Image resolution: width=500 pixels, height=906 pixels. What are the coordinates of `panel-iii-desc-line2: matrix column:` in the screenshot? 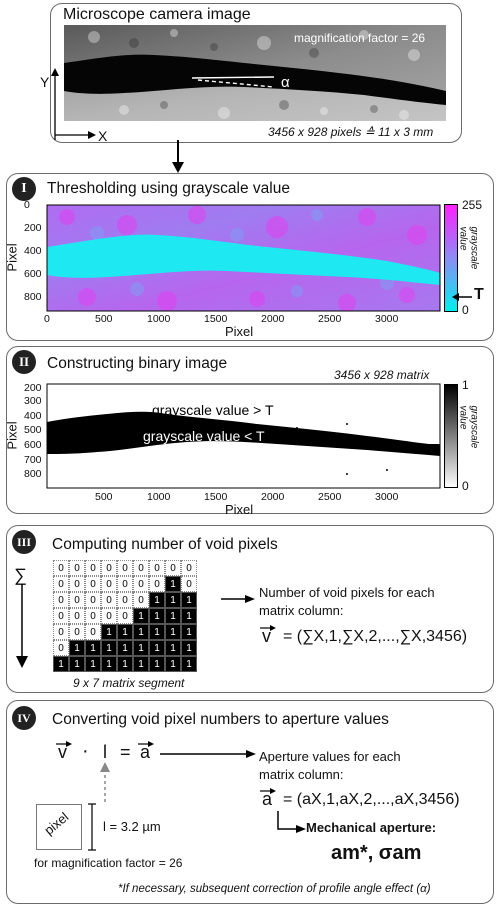 It's located at (301, 610).